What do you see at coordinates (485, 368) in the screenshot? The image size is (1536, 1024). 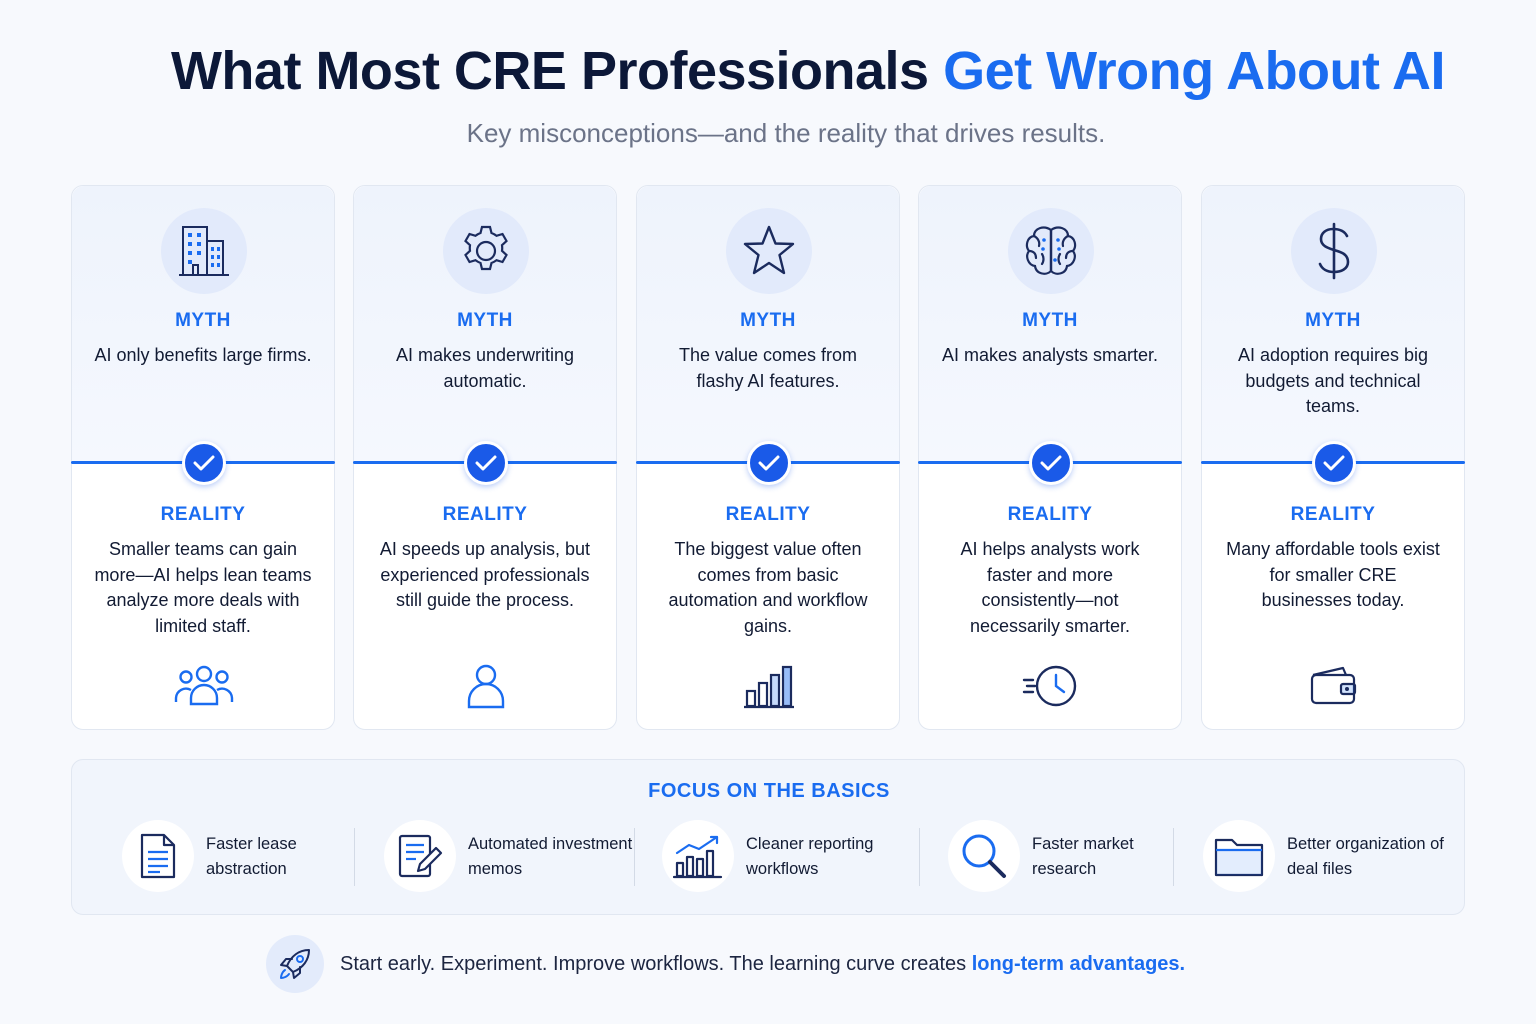 I see `myth-text: AI makes underwriting automatic.` at bounding box center [485, 368].